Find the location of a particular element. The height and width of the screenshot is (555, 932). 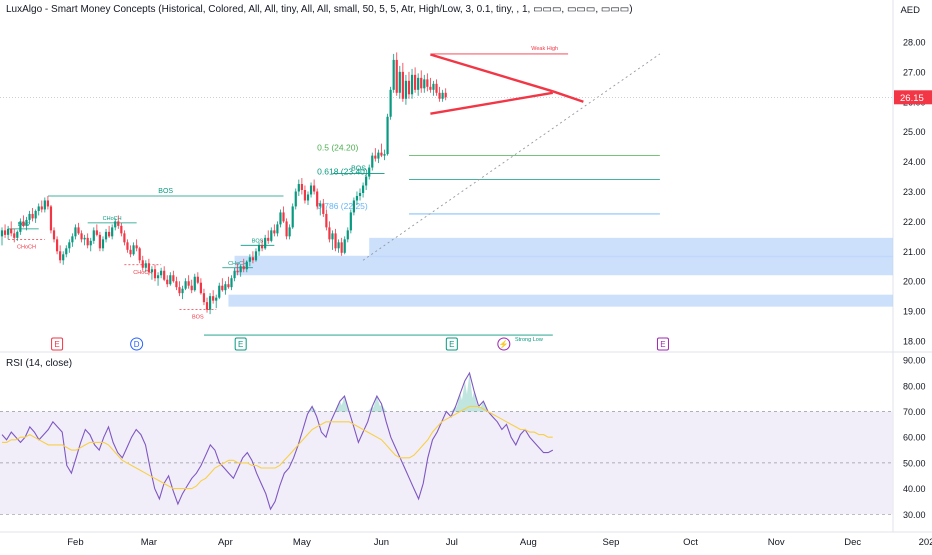

structure-label: CHoCH is located at coordinates (26, 247).